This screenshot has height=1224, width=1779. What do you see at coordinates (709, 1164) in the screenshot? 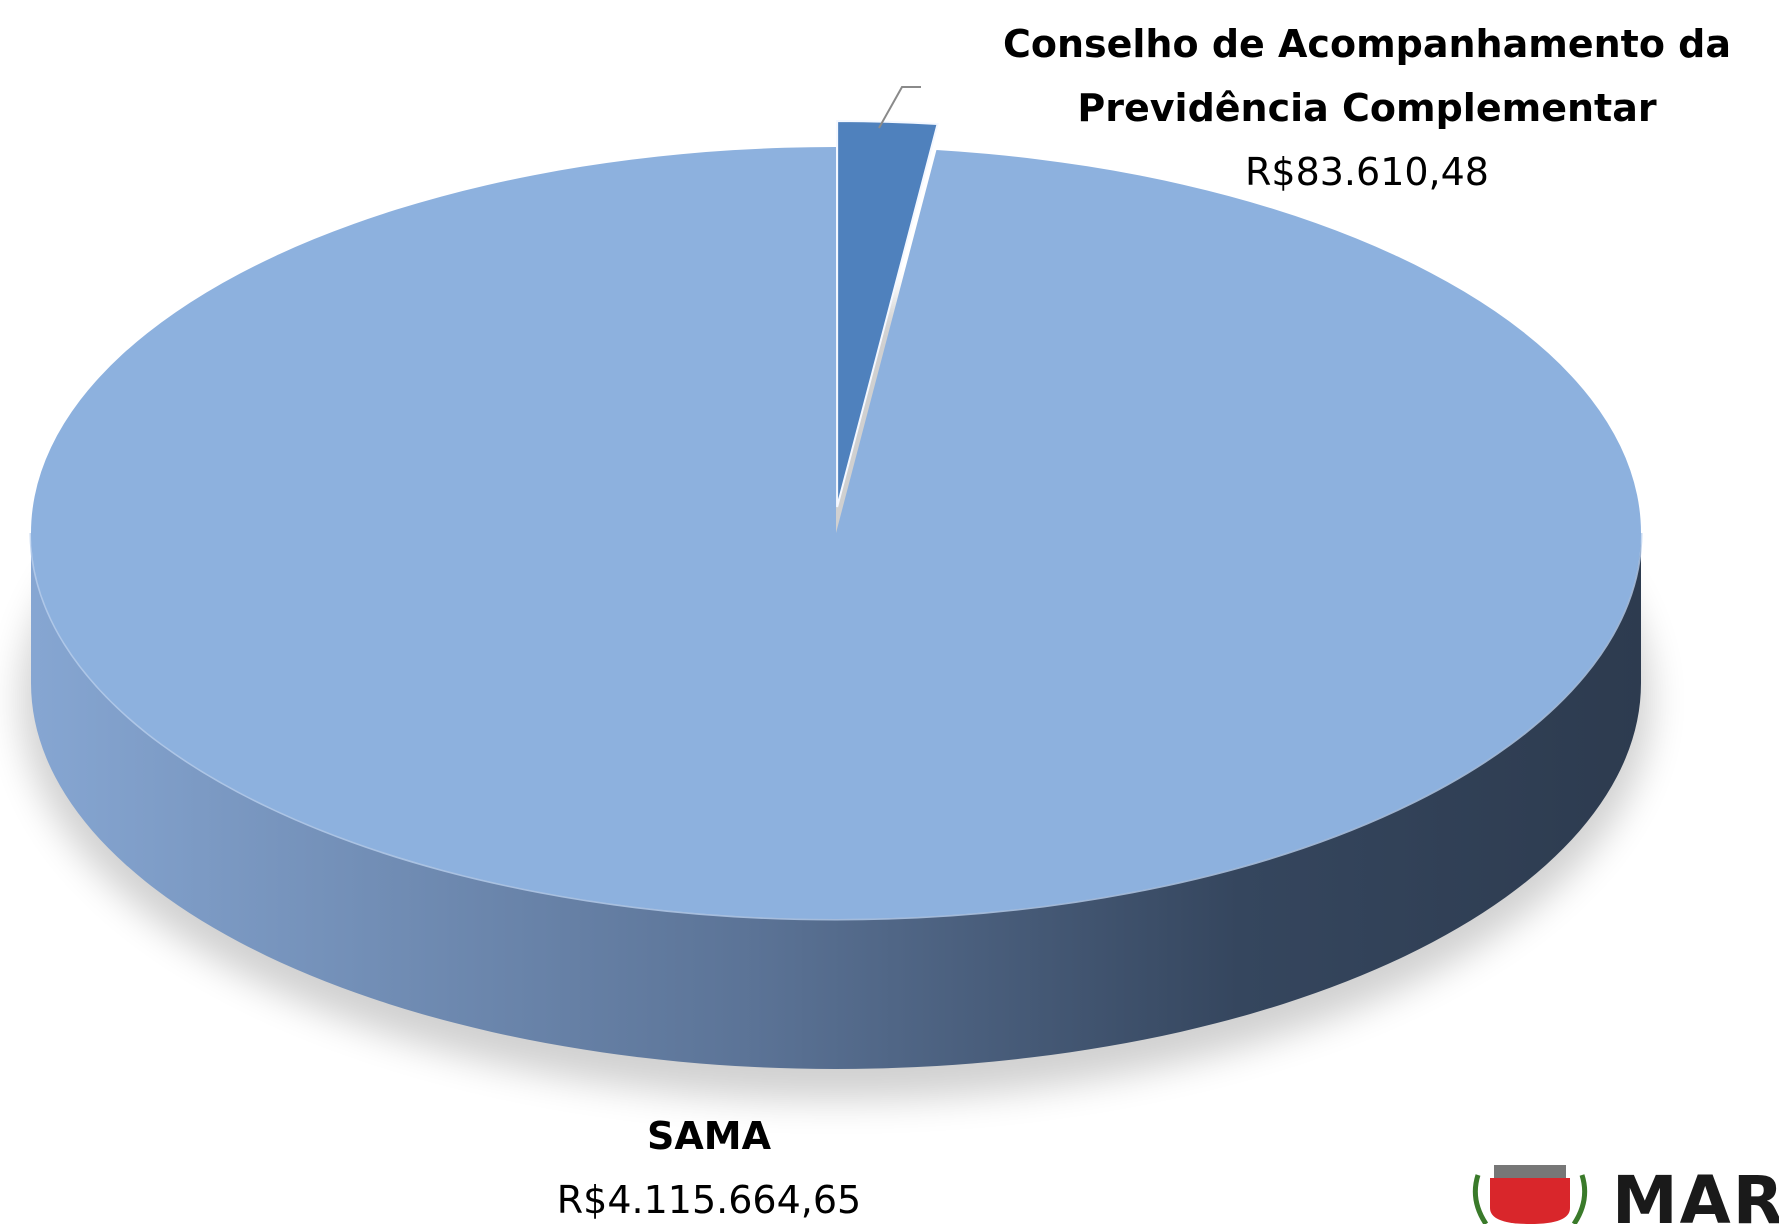
I see `slice-label: SAMA R$4.115.664,65` at bounding box center [709, 1164].